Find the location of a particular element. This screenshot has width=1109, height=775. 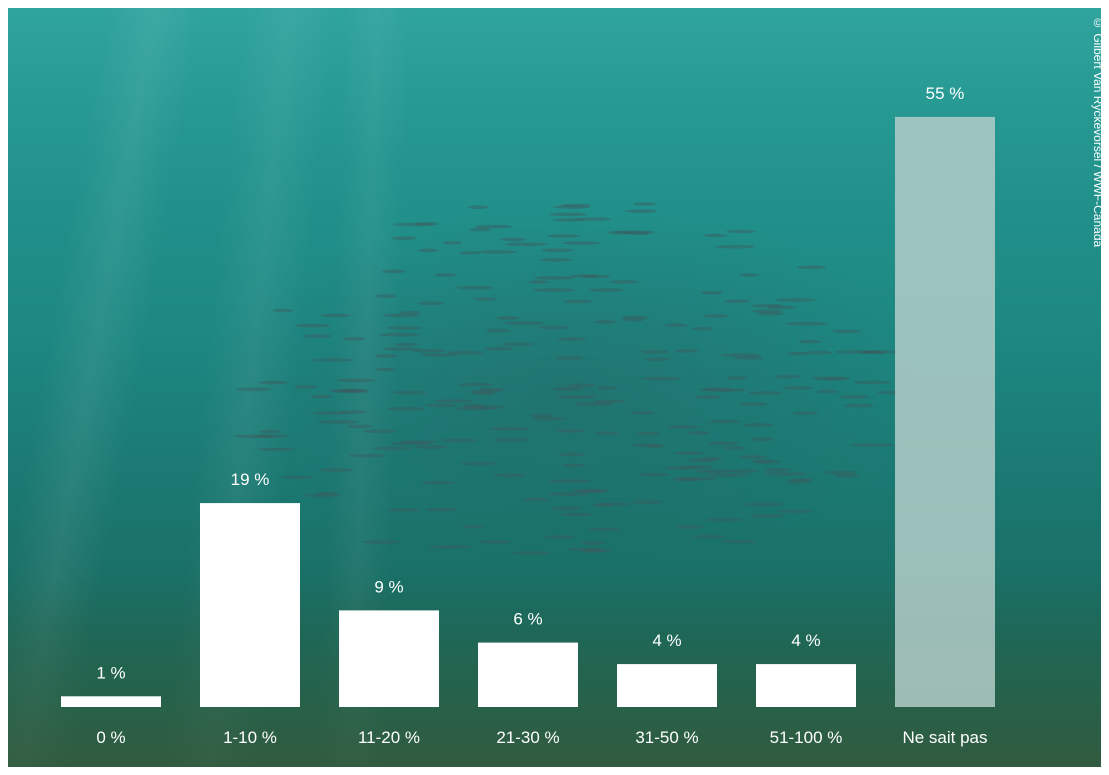

category-label: 21-30 % is located at coordinates (527, 737).